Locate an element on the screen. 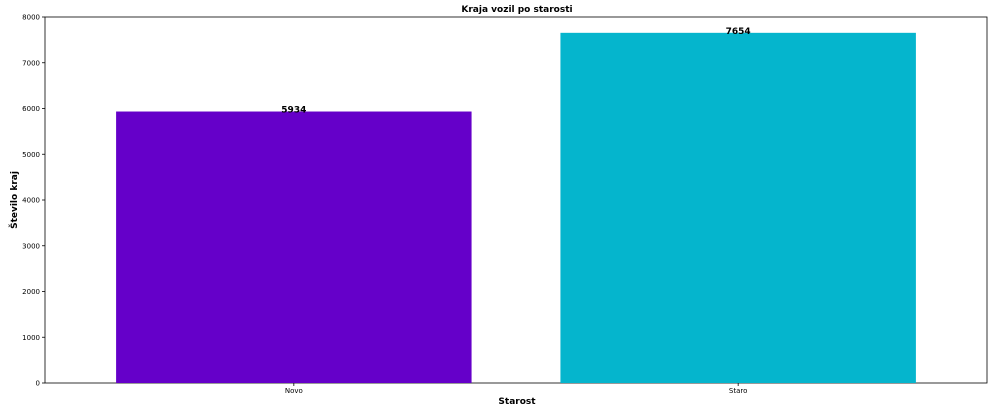  y-tick-label-4000: 4000 is located at coordinates (31, 201).